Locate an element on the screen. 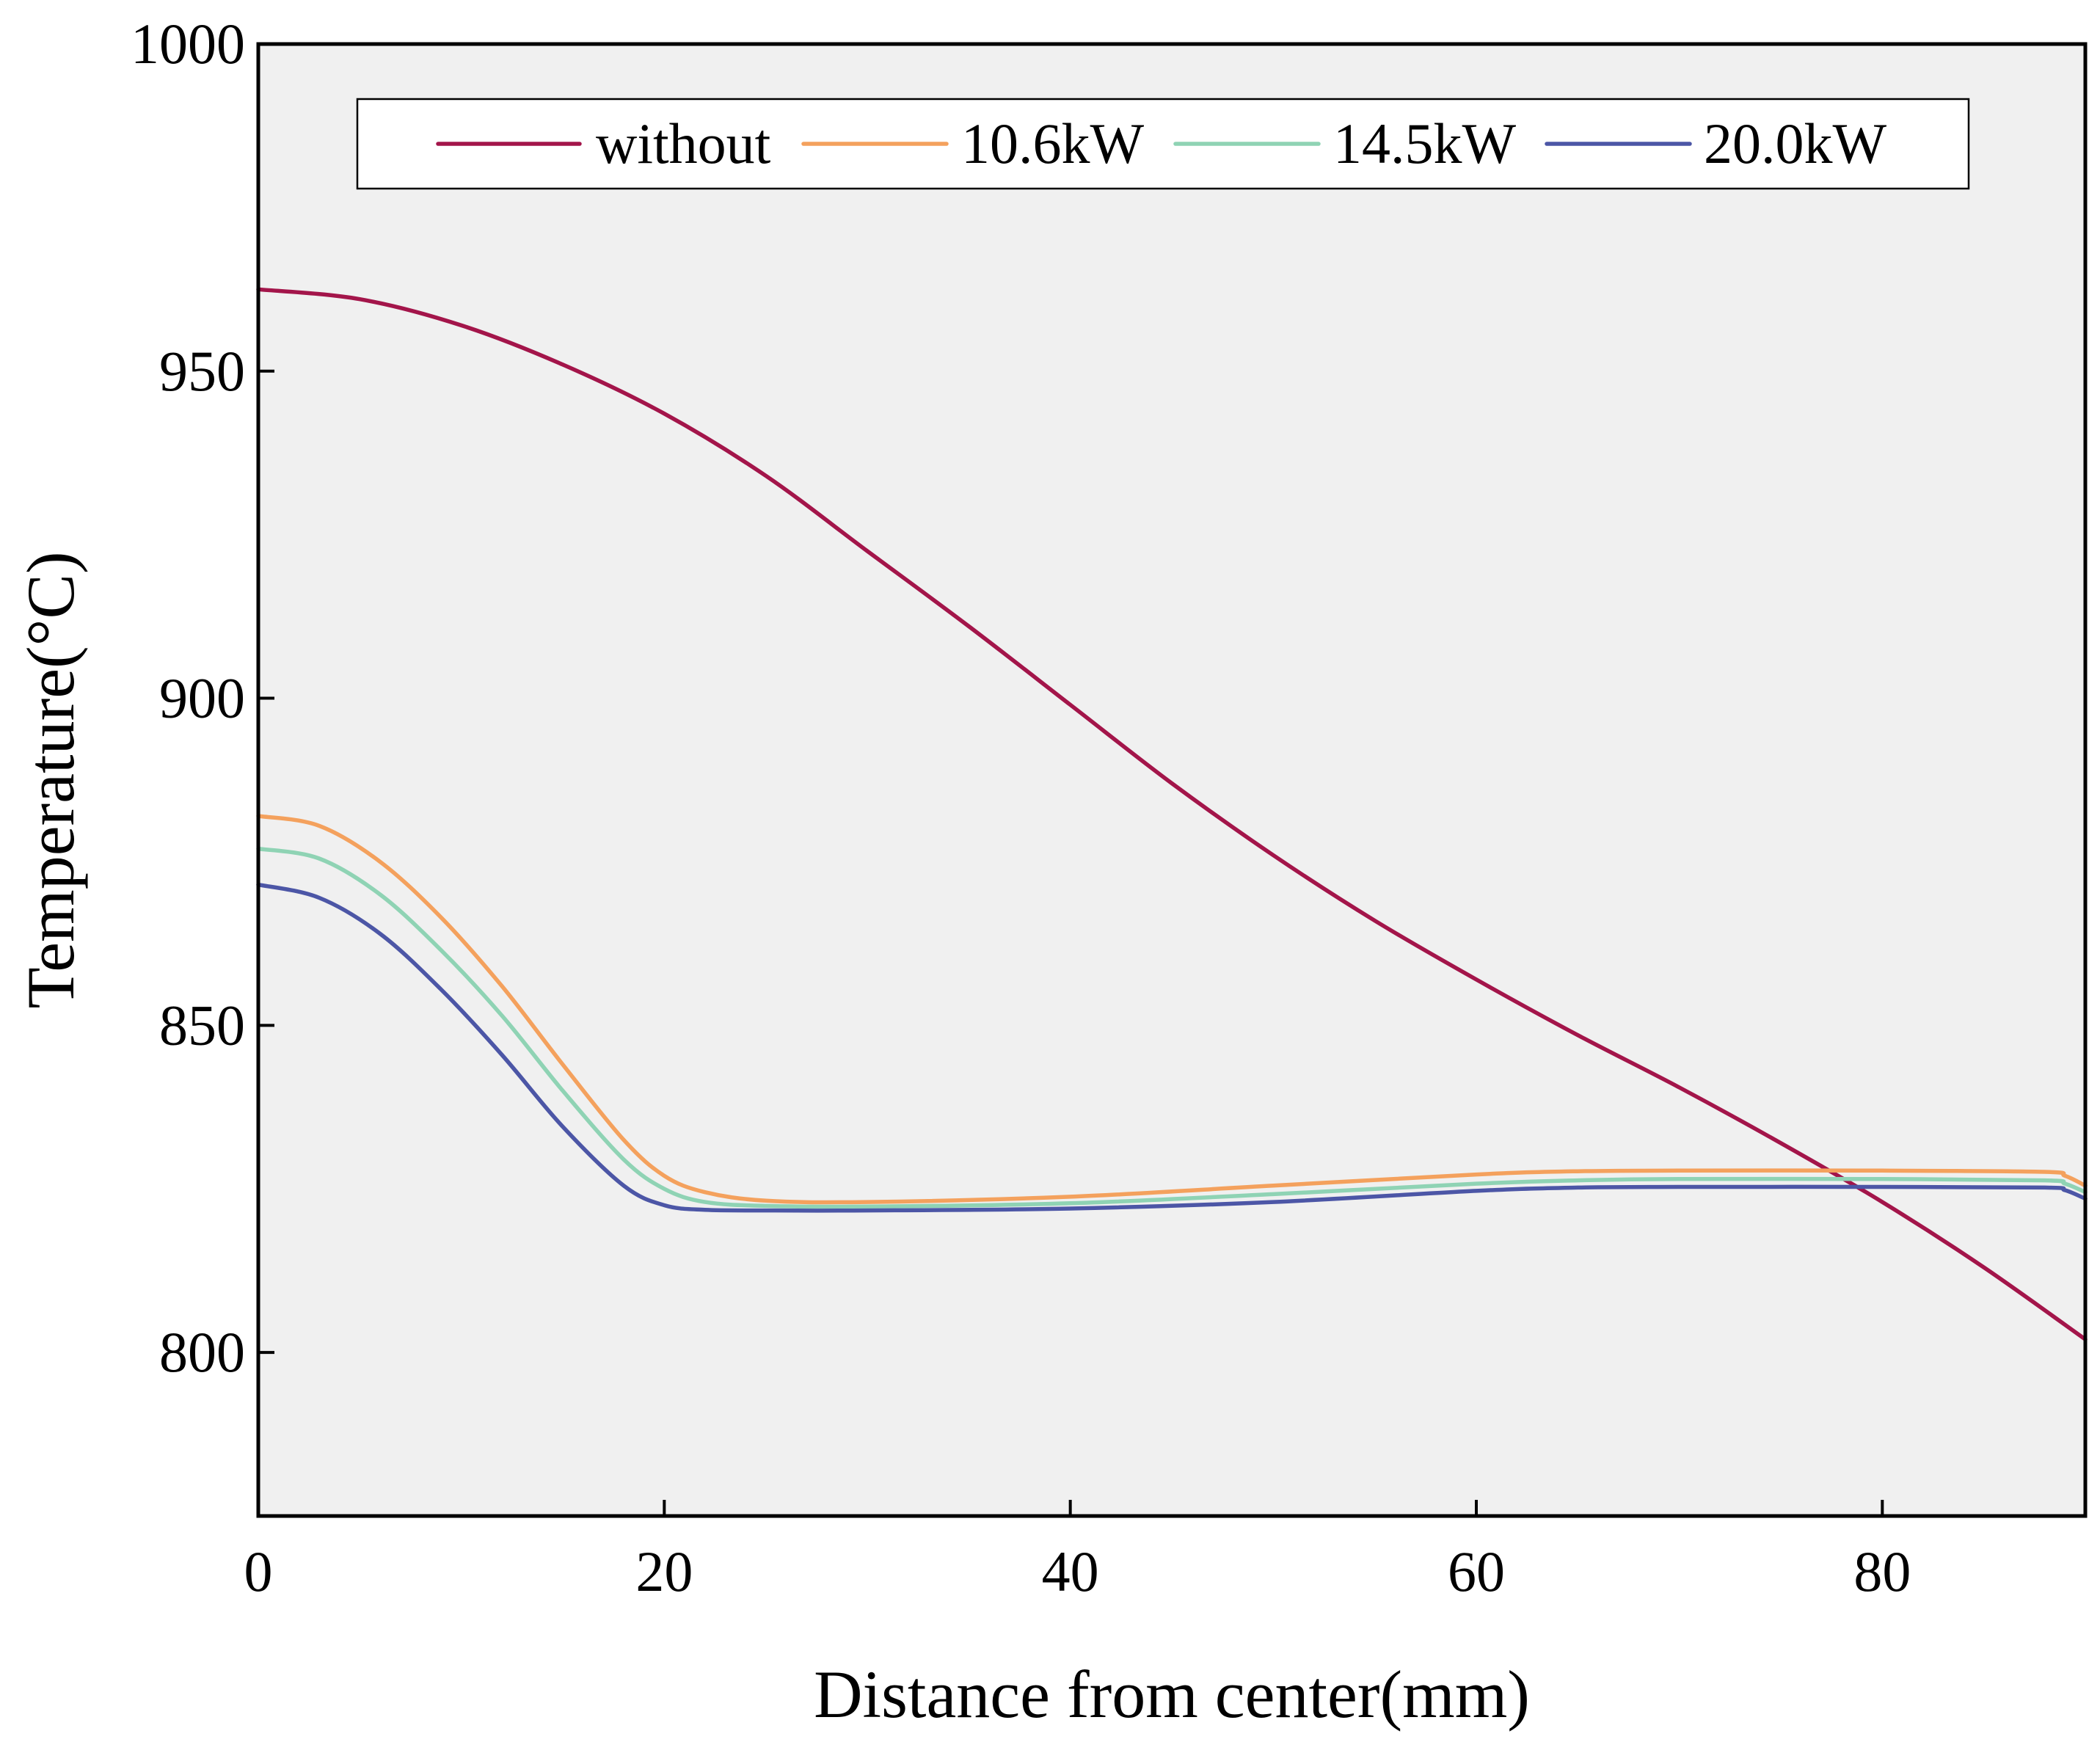  legend-label-14-5kw: 14.5kW is located at coordinates (1425, 144).